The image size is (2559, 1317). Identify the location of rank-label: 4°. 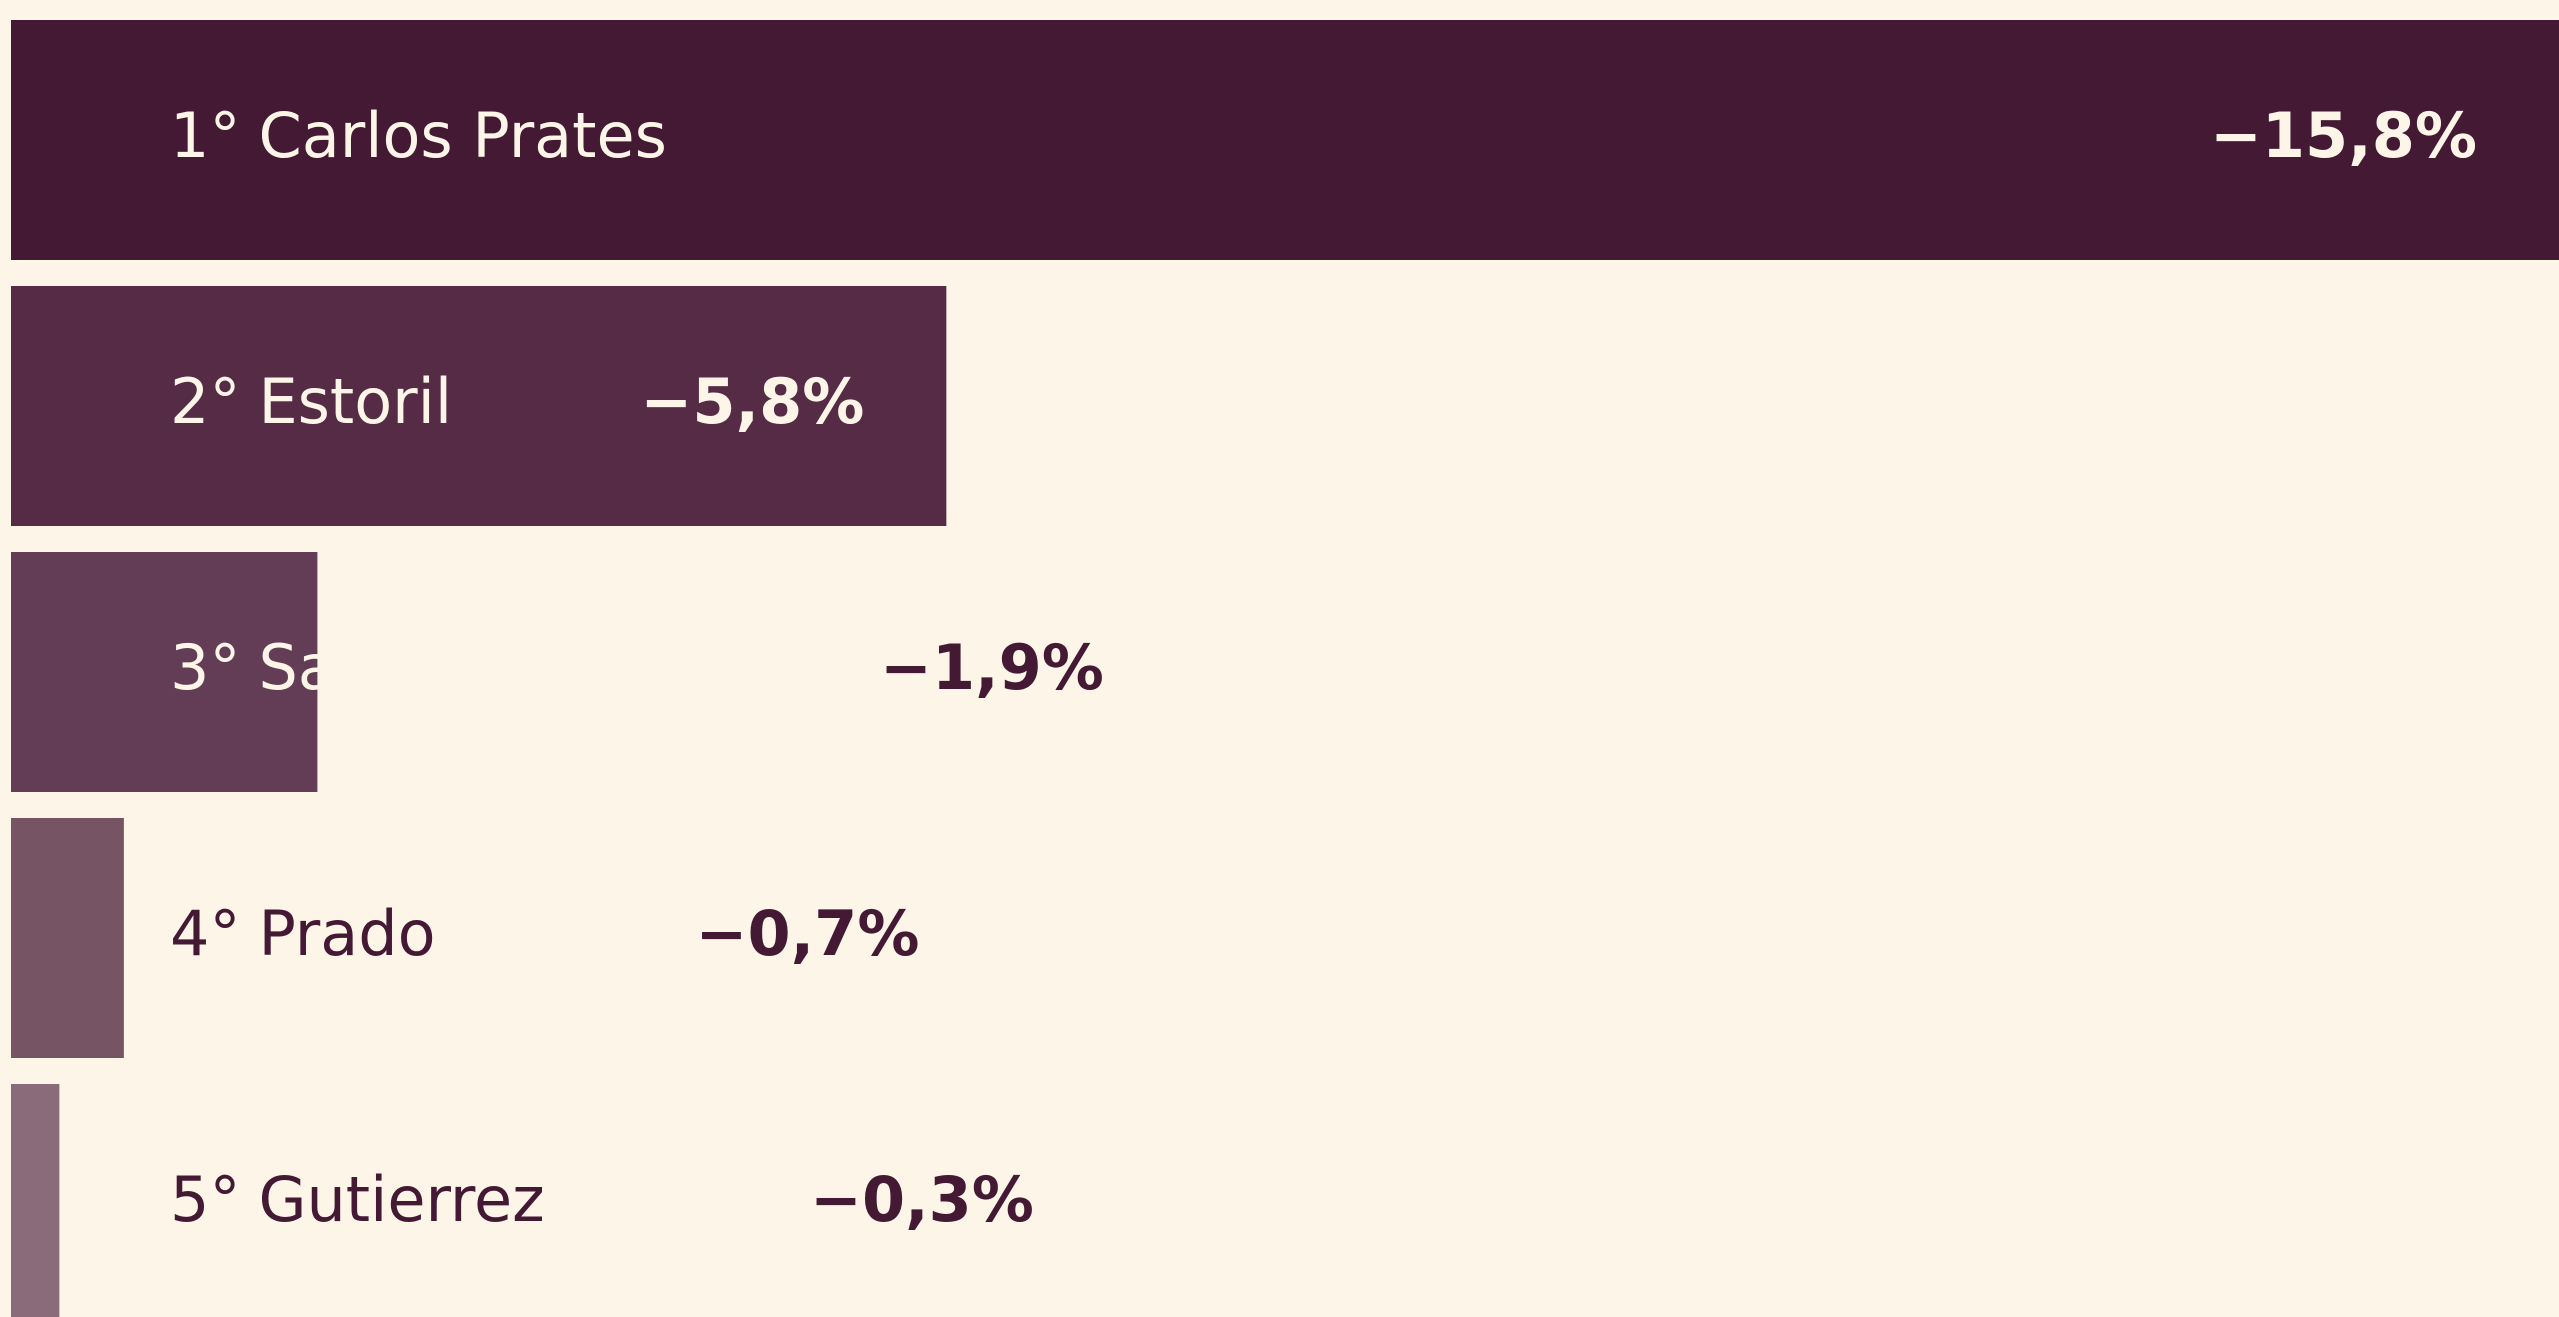
(205, 933).